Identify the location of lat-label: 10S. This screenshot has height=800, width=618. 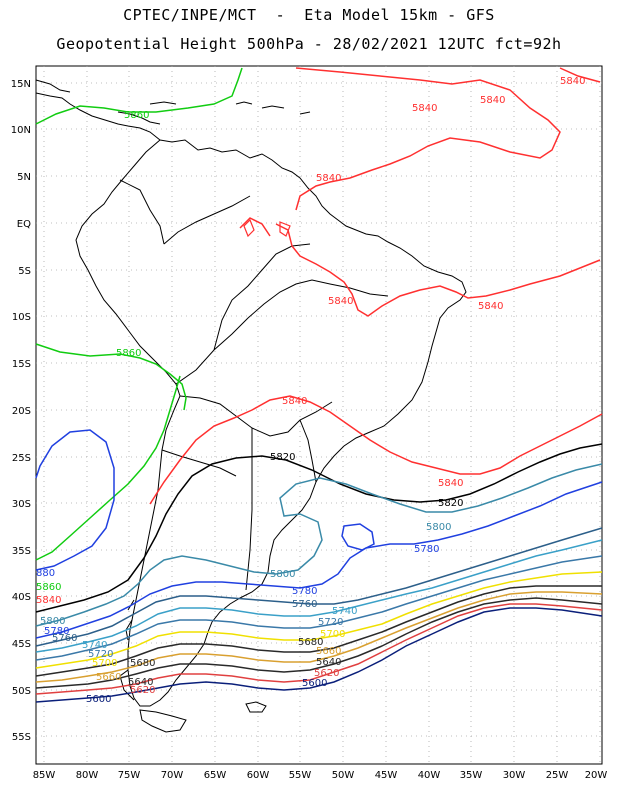
(21, 317).